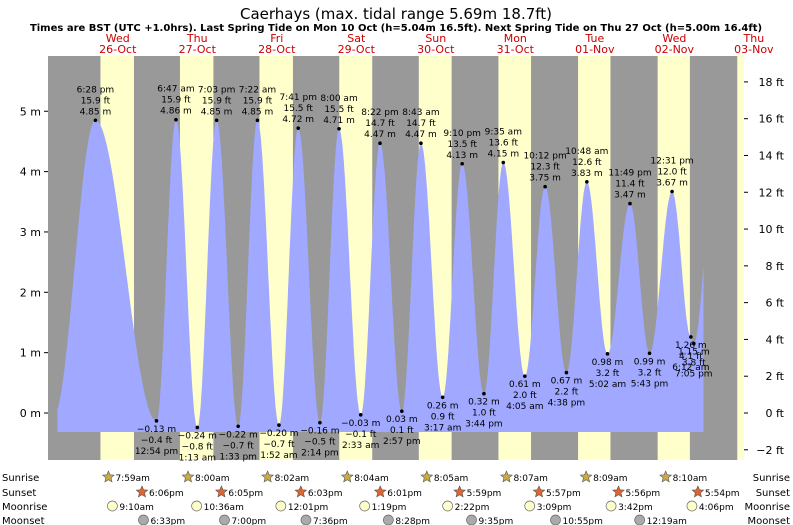 The image size is (793, 525). Describe the element at coordinates (462, 145) in the screenshot. I see `tide-height-ft: 13.5 ft` at that location.